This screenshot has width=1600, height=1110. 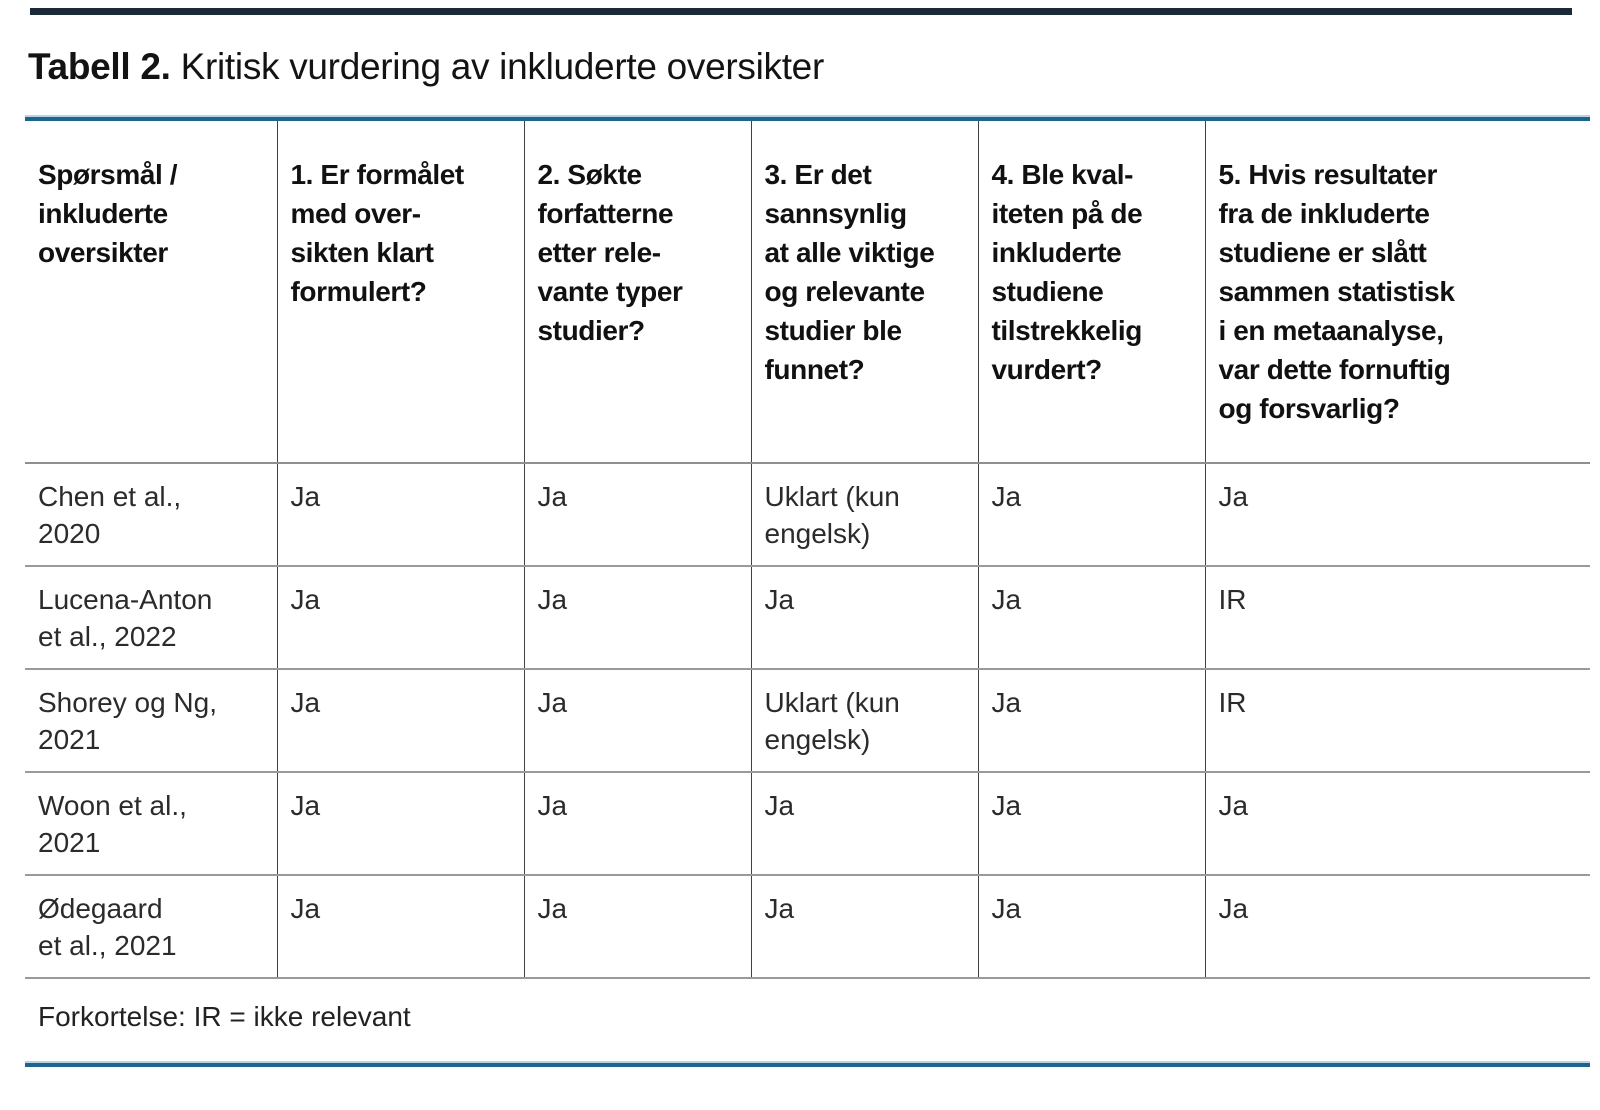 I want to click on top-rule, so click(x=807, y=118).